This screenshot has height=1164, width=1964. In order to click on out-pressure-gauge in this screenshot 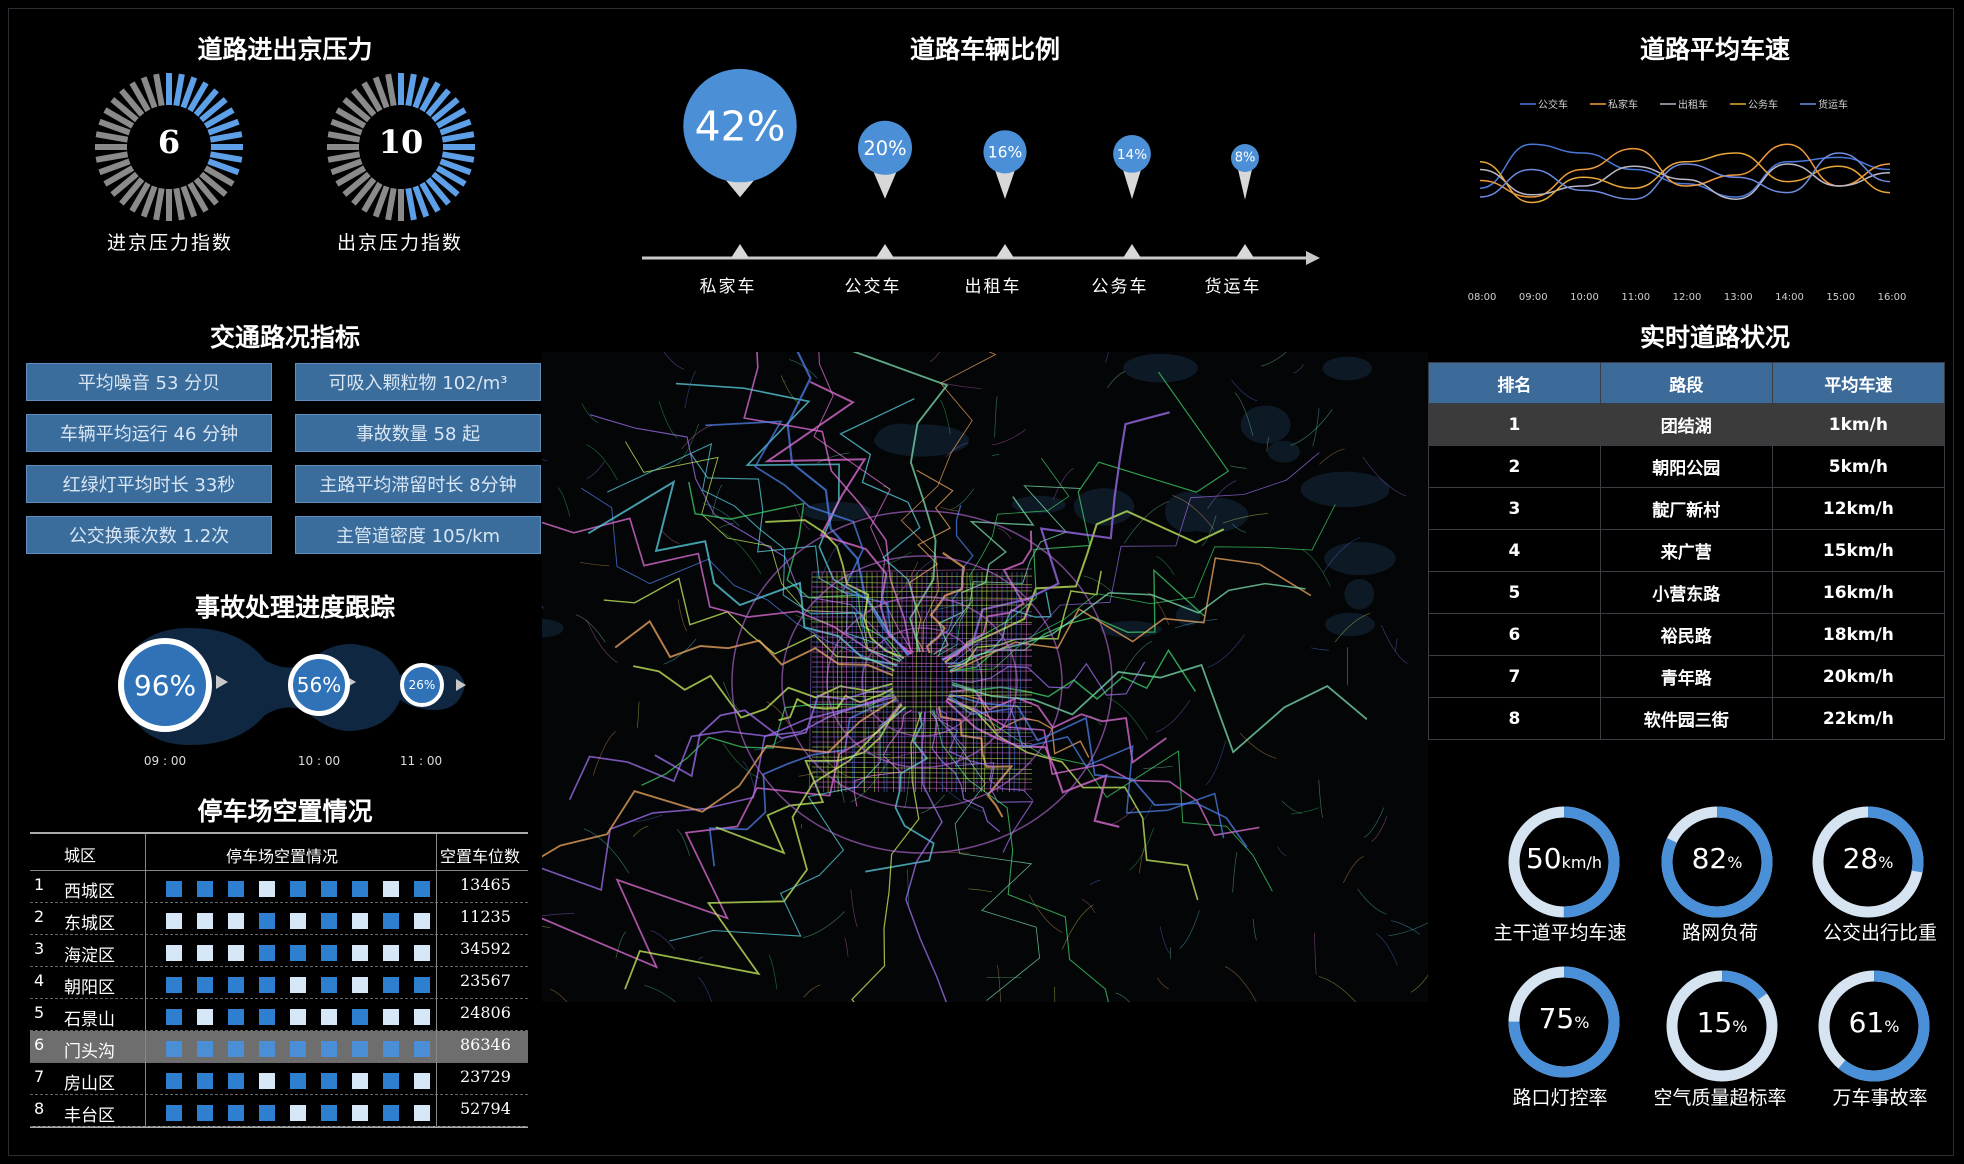, I will do `click(401, 147)`.